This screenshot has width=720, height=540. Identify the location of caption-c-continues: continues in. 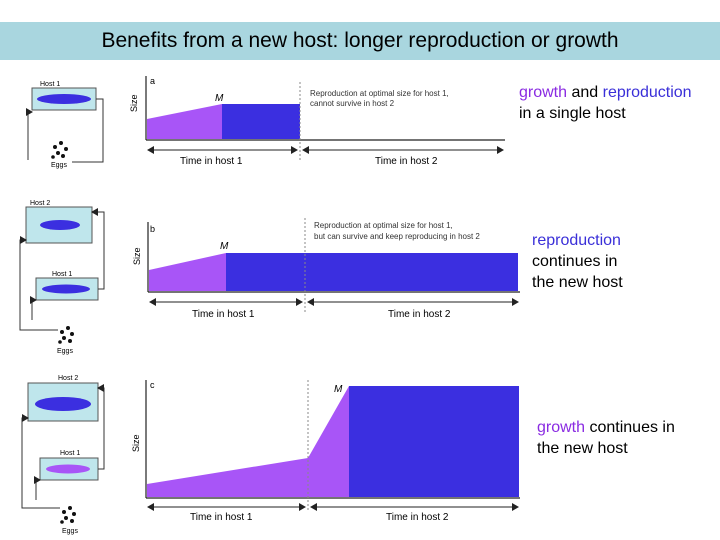
(630, 427).